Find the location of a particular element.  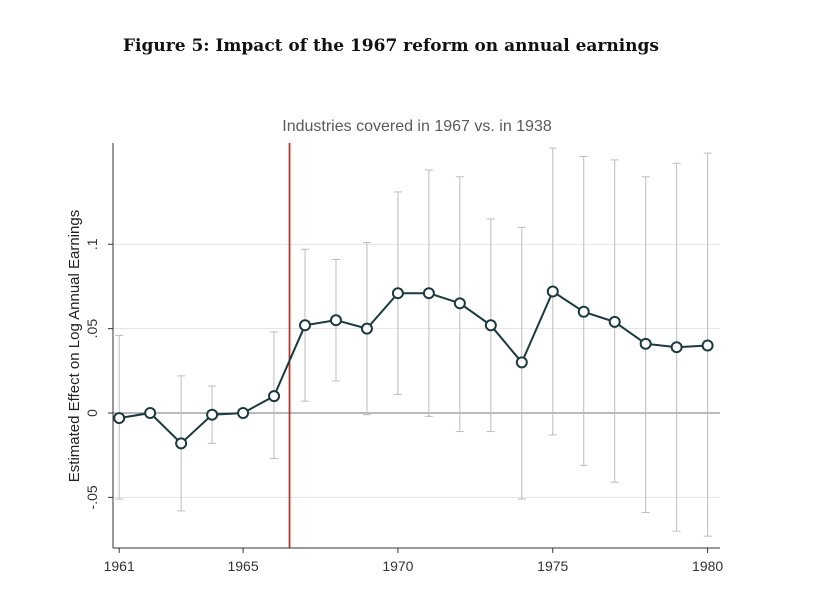

x-tick-label-1970: 1970 is located at coordinates (397, 566).